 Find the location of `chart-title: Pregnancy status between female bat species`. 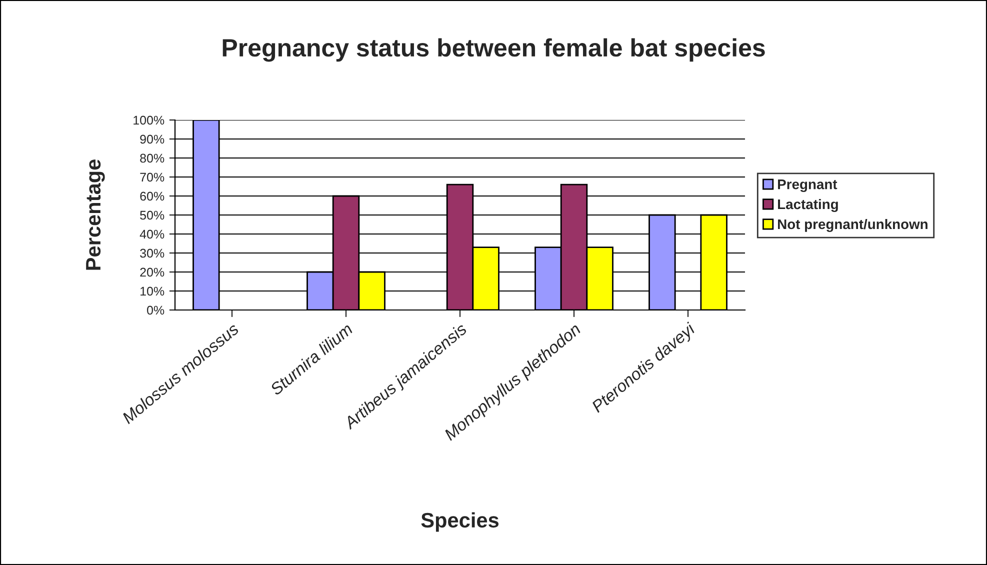

chart-title: Pregnancy status between female bat species is located at coordinates (493, 50).